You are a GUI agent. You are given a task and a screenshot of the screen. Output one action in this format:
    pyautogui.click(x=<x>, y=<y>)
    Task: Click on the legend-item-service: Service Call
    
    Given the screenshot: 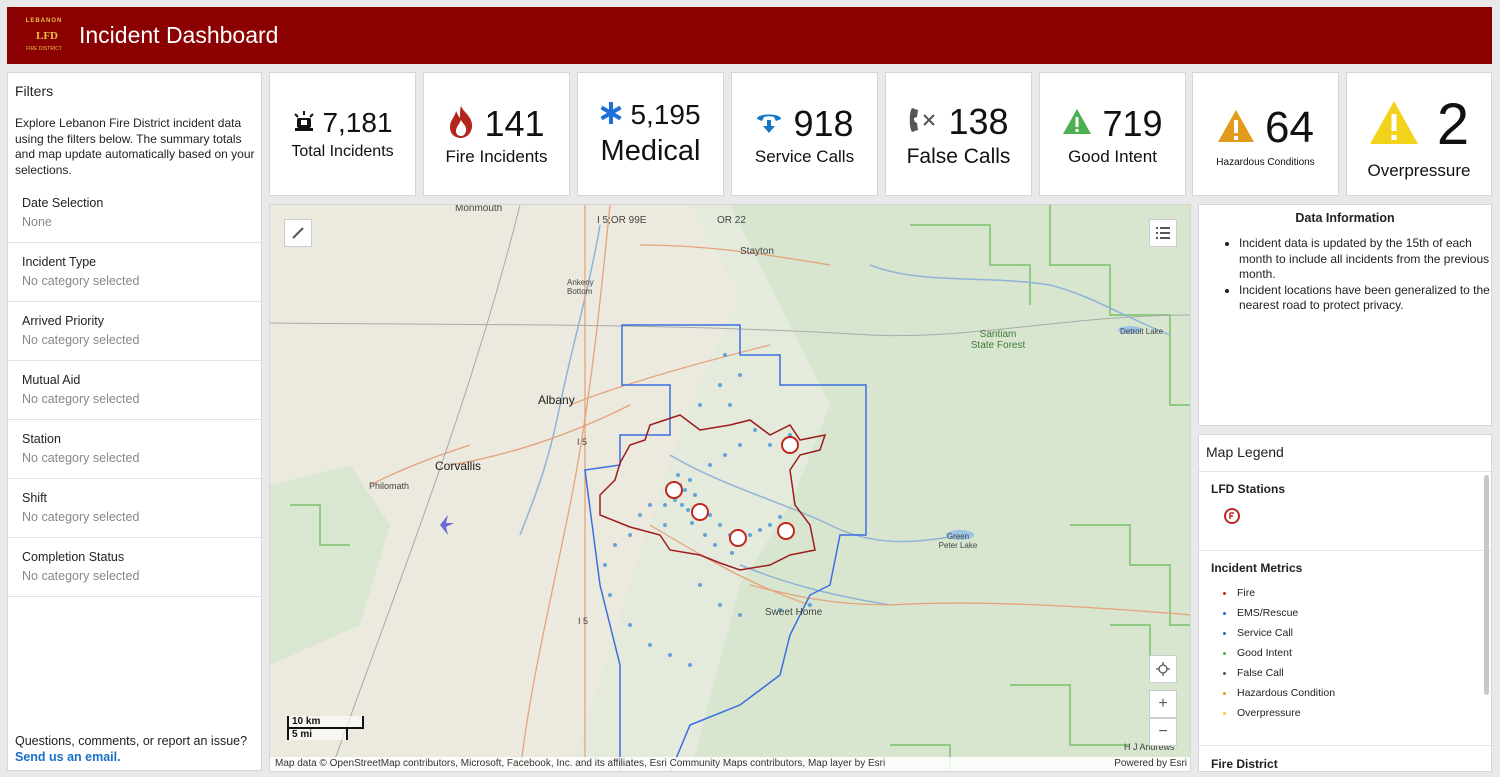 What is the action you would take?
    pyautogui.click(x=1258, y=633)
    